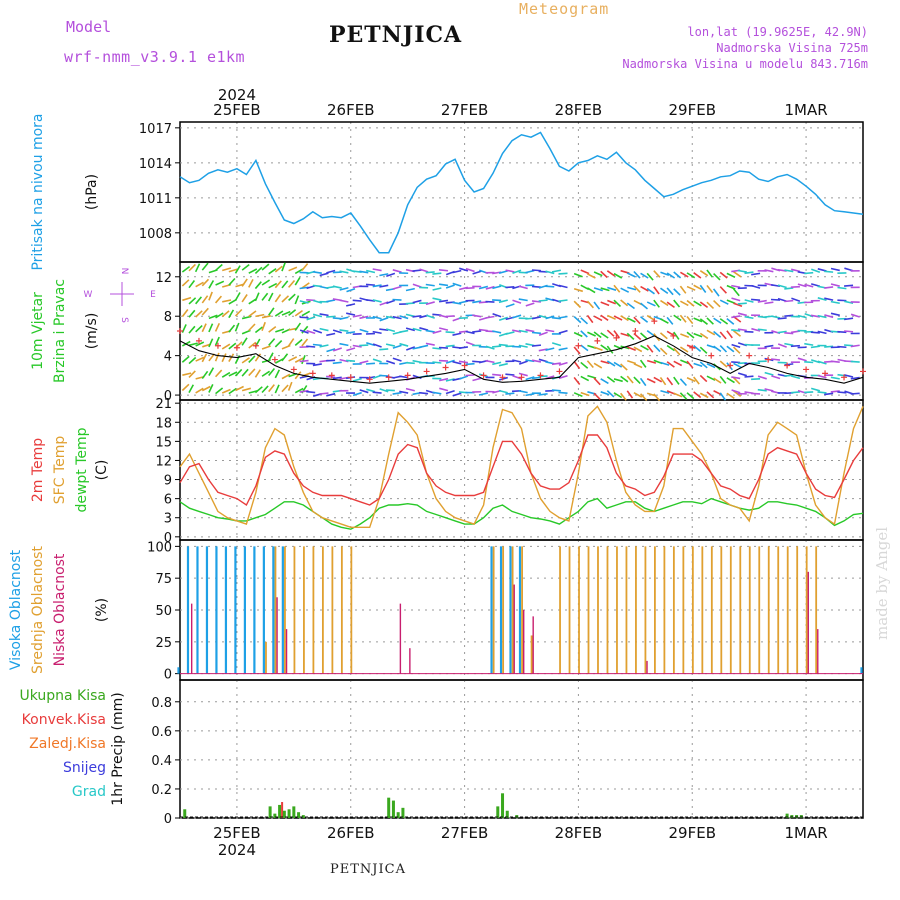 The height and width of the screenshot is (900, 900). Describe the element at coordinates (524, 642) in the screenshot. I see `low-cloud-bar` at that location.